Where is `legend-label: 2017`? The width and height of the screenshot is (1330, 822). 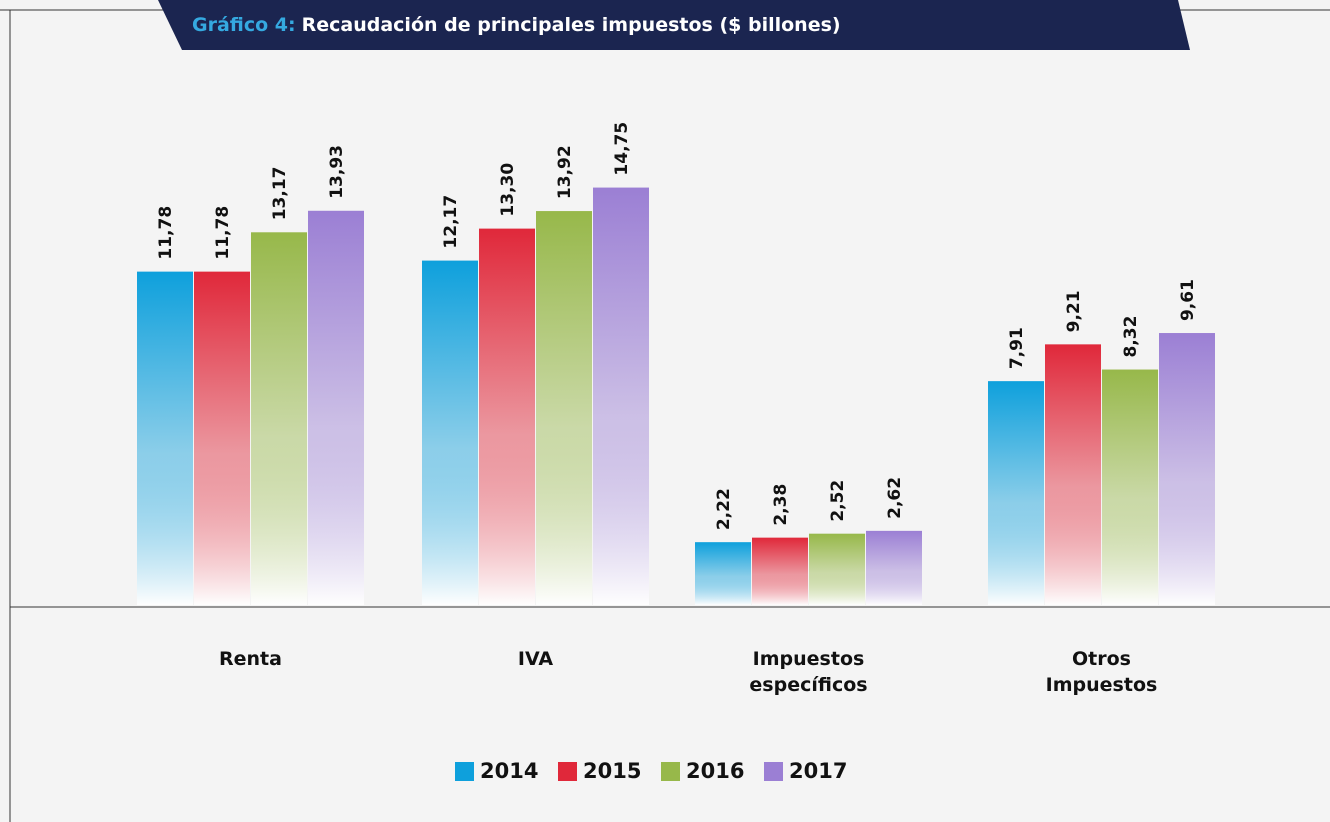 legend-label: 2017 is located at coordinates (818, 771).